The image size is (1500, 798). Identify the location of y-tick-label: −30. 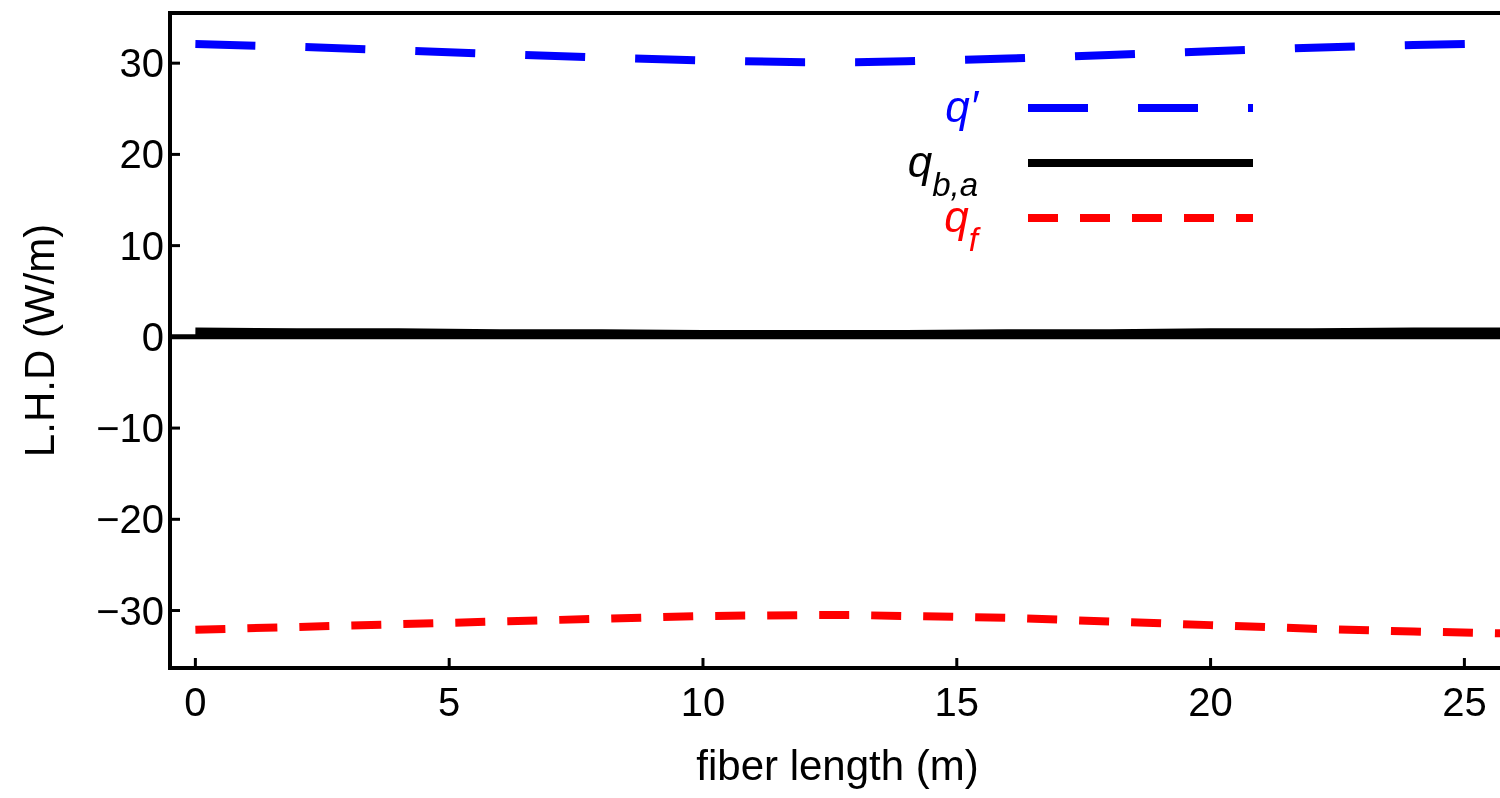
(130, 610).